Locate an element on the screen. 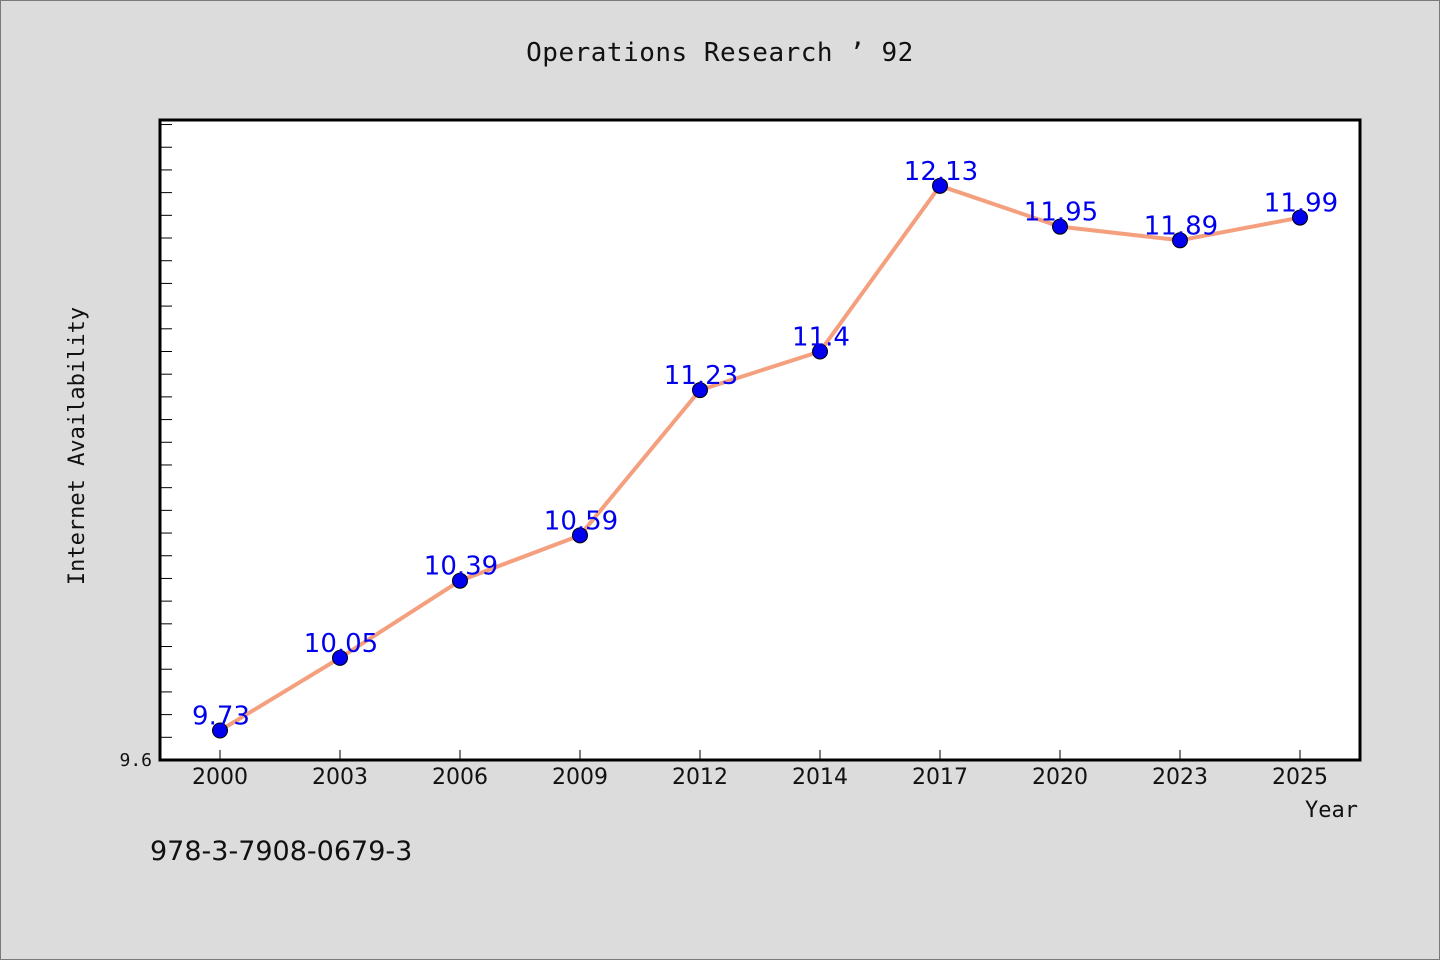 This screenshot has height=960, width=1440. footer-code: 978-3-7908-0679-3 is located at coordinates (281, 851).